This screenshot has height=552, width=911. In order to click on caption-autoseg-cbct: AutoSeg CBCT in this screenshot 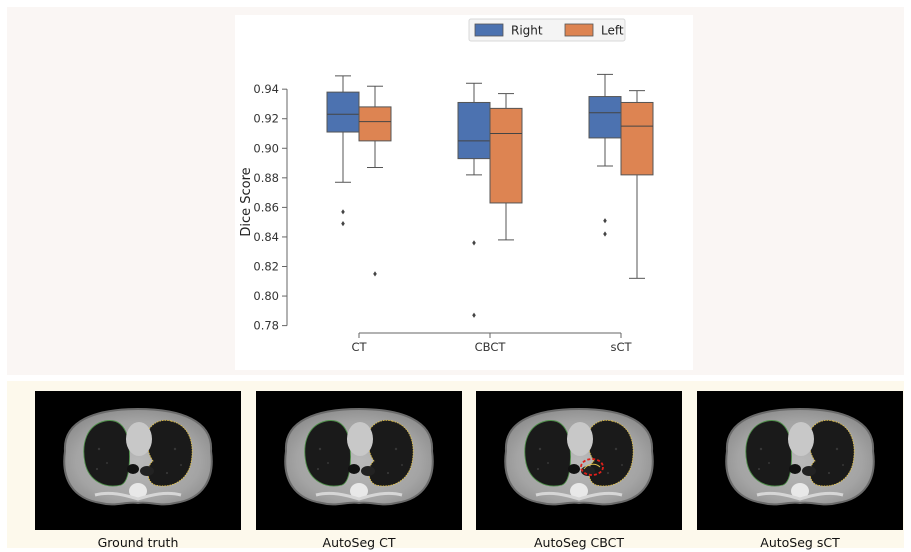, I will do `click(578, 542)`.